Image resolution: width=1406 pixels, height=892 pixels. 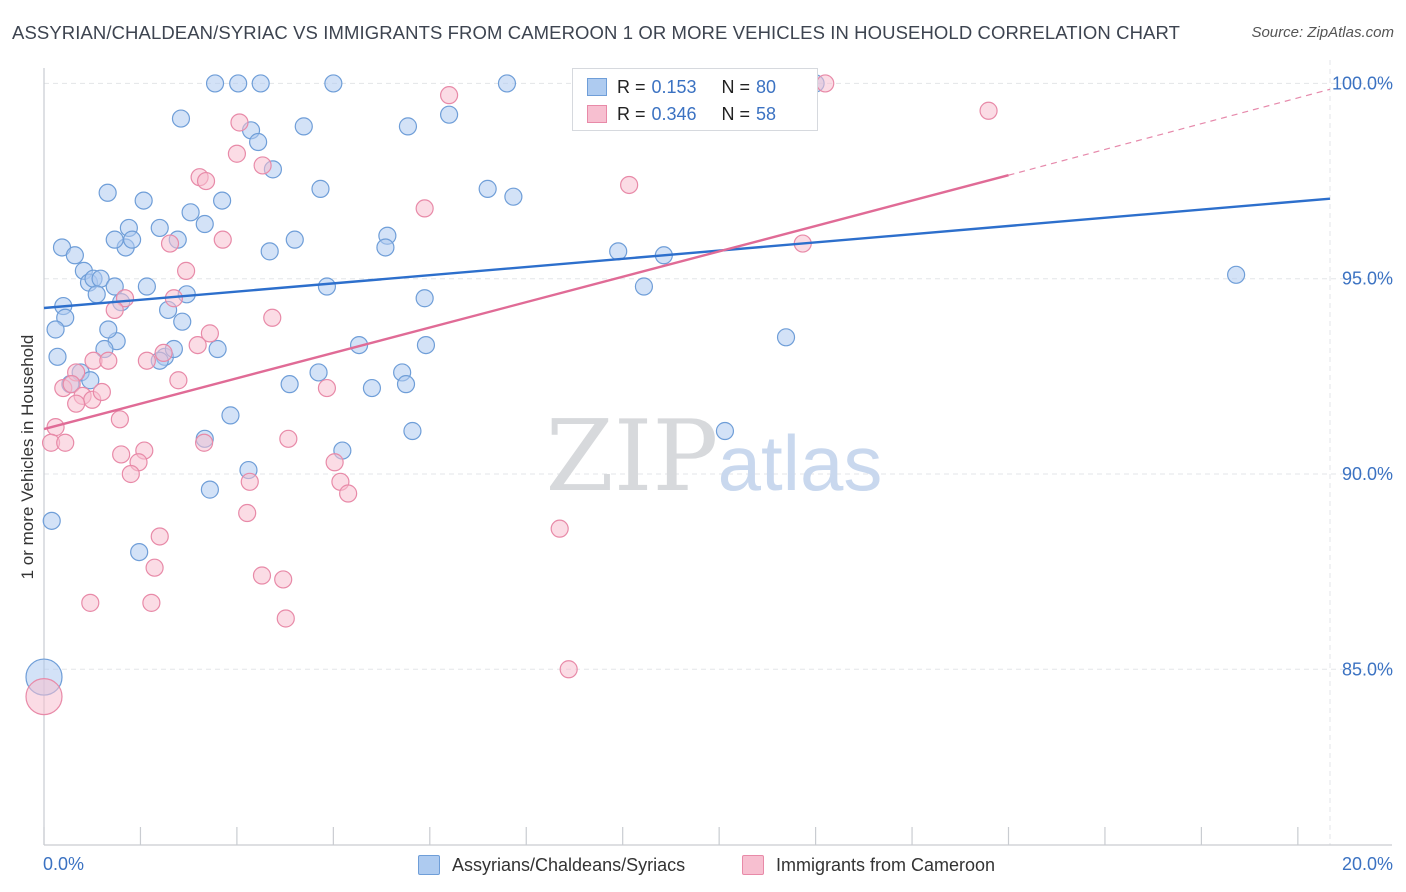 What do you see at coordinates (674, 113) in the screenshot?
I see `r-value: 0.346` at bounding box center [674, 113].